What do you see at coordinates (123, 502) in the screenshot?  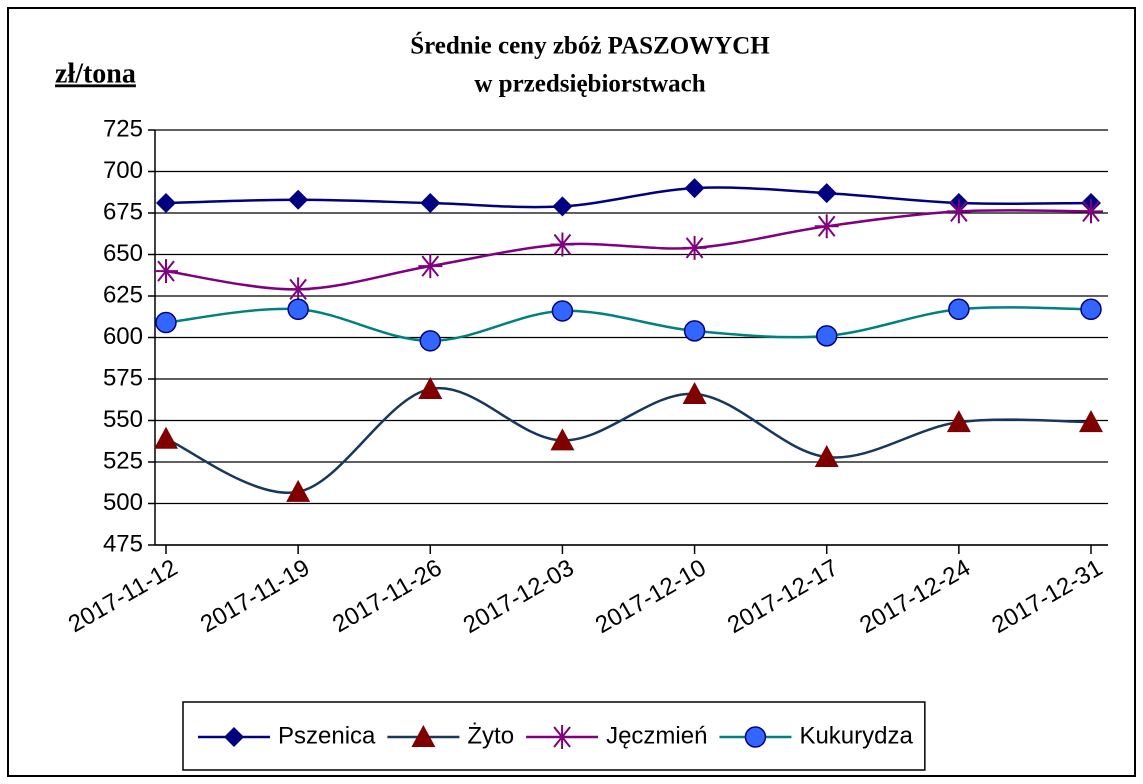 I see `y-tick-label: 500` at bounding box center [123, 502].